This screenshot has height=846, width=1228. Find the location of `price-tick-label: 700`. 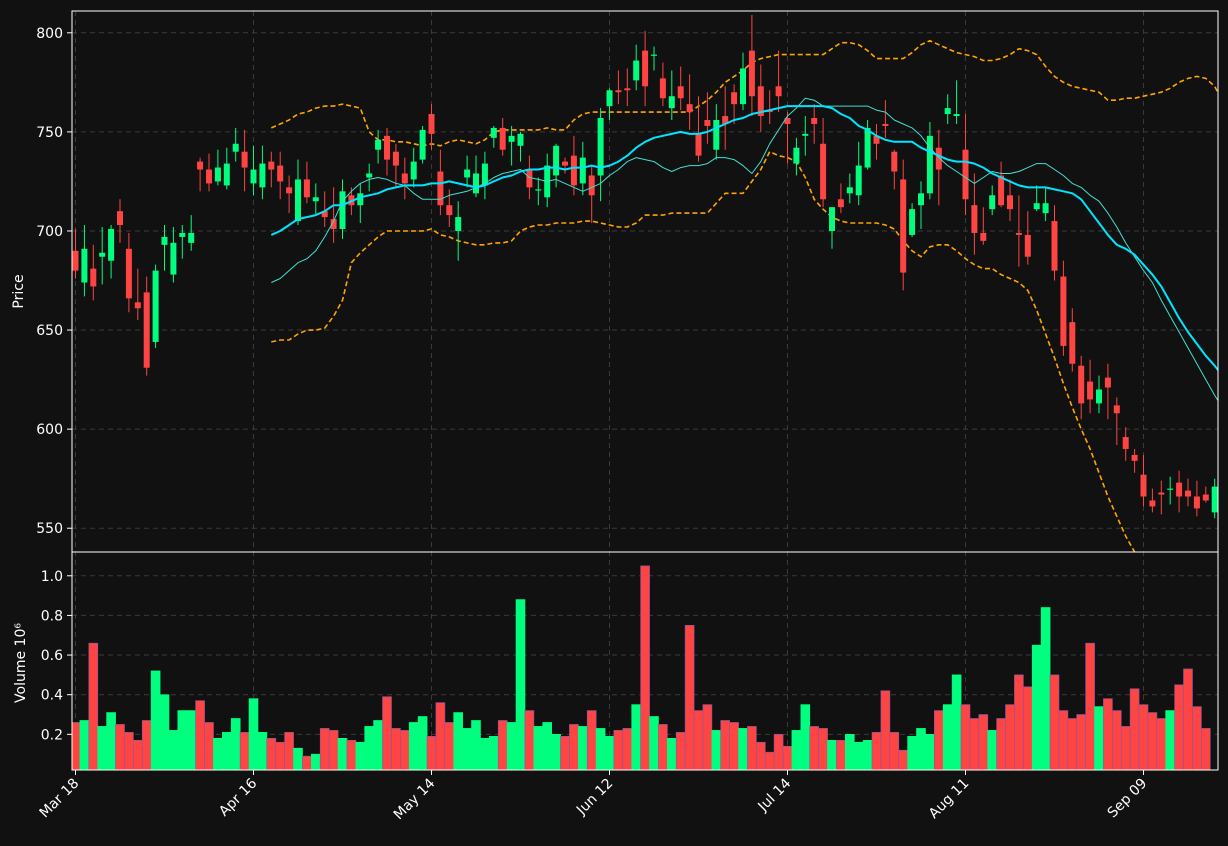

price-tick-label: 700 is located at coordinates (49, 232).